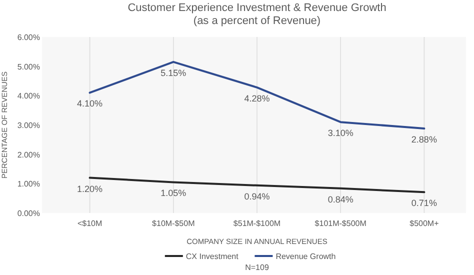 The height and width of the screenshot is (275, 474). What do you see at coordinates (90, 189) in the screenshot?
I see `data-label: 1.20%` at bounding box center [90, 189].